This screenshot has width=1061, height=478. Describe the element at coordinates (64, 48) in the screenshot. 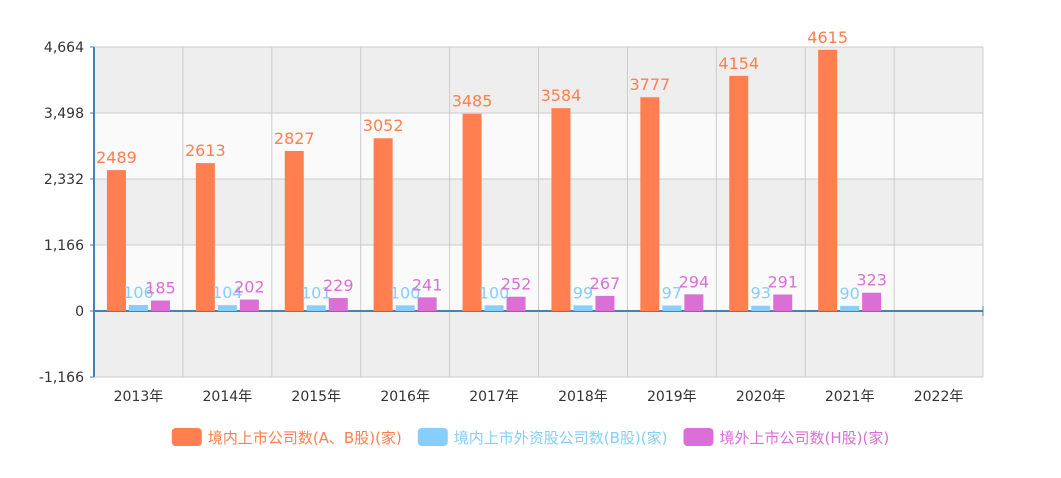

I see `y-tick-label: 4,664` at that location.